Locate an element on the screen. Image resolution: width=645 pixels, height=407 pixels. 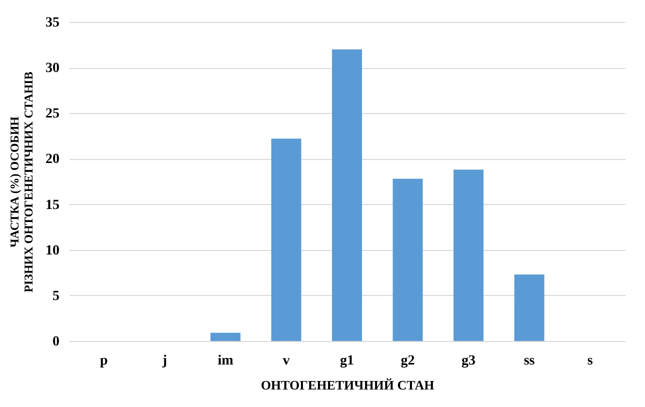
y-tick-label: 20 is located at coordinates (53, 160).